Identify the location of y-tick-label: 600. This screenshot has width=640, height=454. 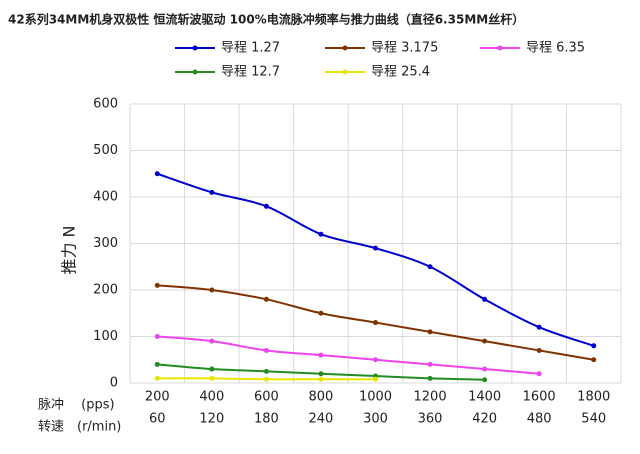
(105, 104).